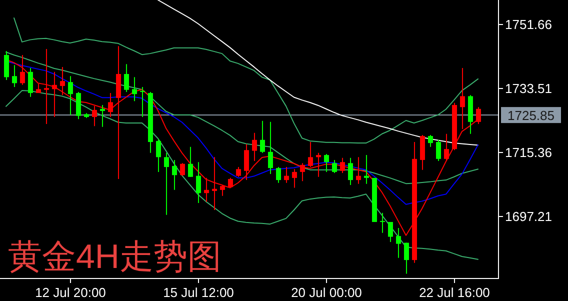 The width and height of the screenshot is (568, 301). What do you see at coordinates (326, 292) in the screenshot?
I see `x-tick-label: 20 Jul 00:00` at bounding box center [326, 292].